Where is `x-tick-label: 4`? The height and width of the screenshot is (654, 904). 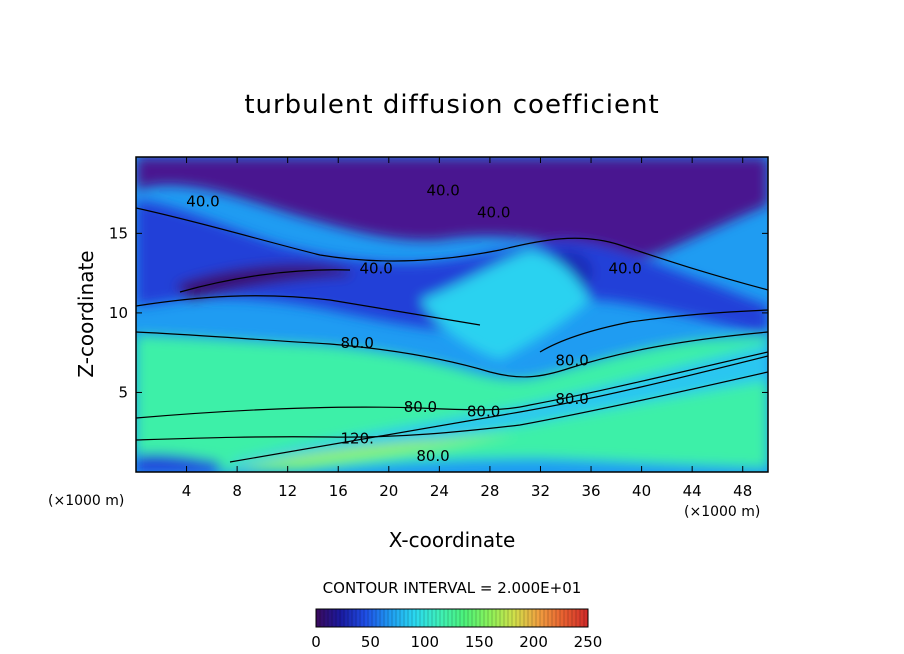
x-tick-label: 4 is located at coordinates (187, 491).